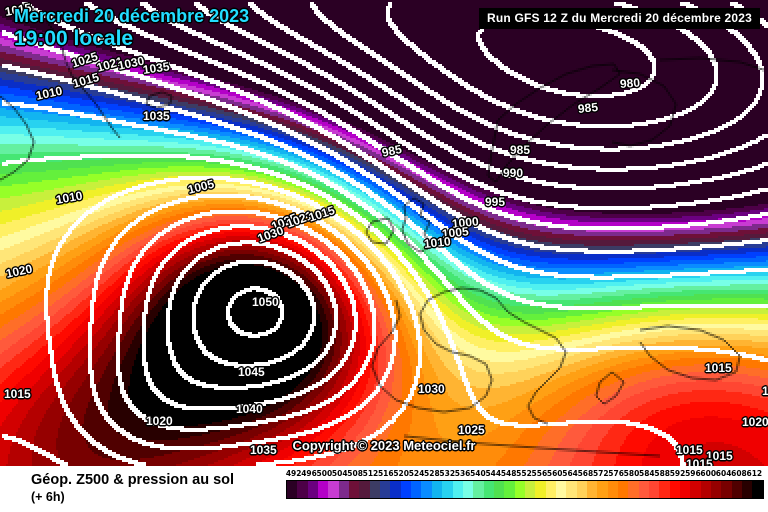 The image size is (768, 512). I want to click on colorbar-tick: 604, so click(723, 473).